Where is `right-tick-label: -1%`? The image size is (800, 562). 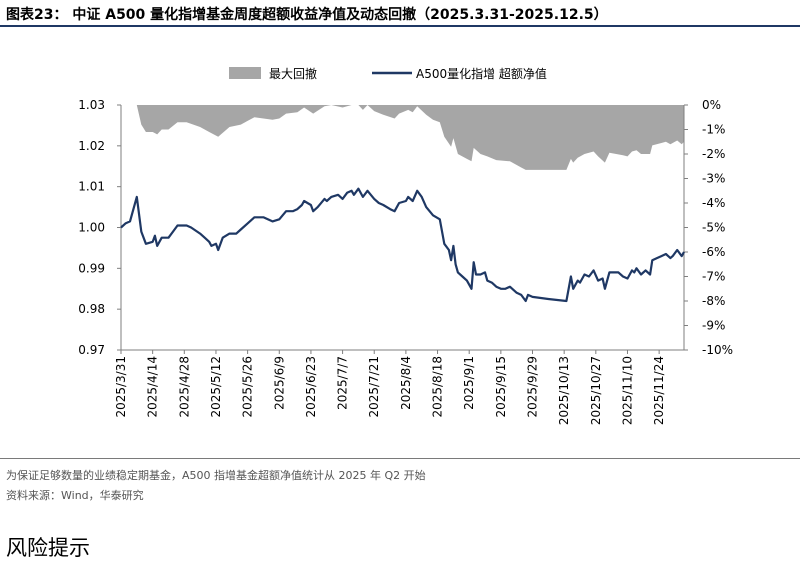
right-tick-label: -1% is located at coordinates (713, 130).